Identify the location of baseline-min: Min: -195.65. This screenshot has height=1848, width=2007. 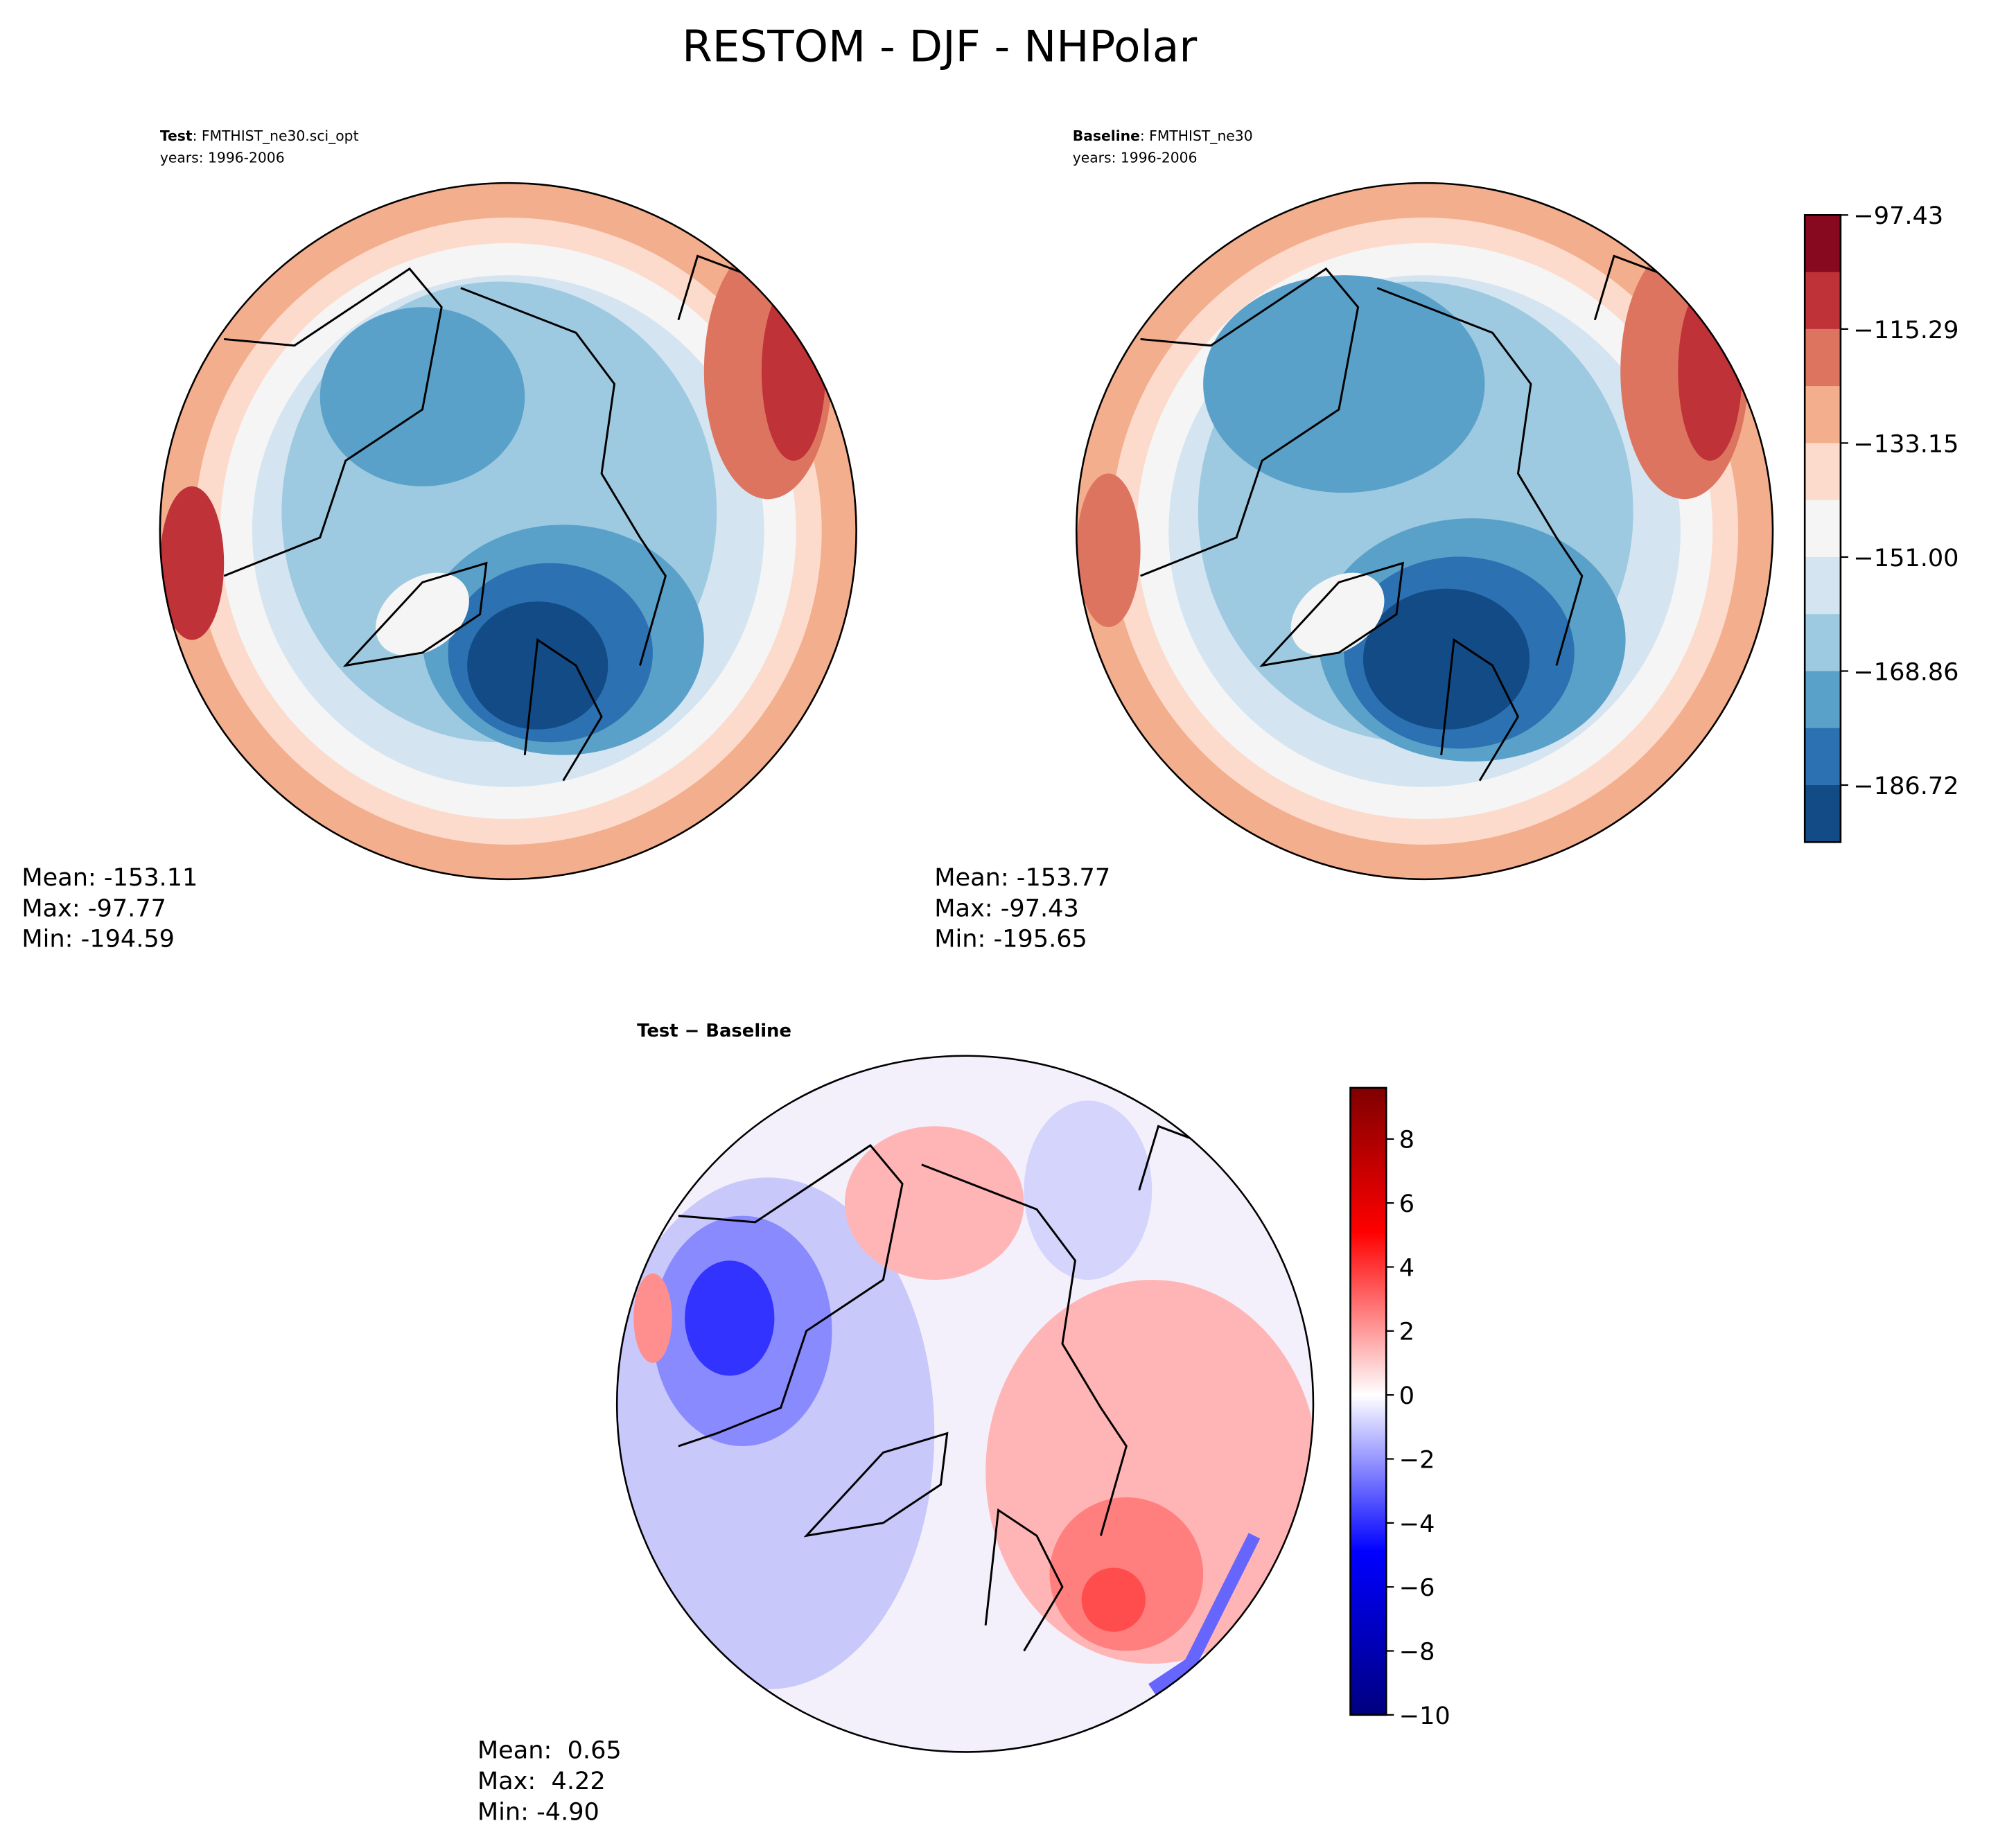
(1010, 939).